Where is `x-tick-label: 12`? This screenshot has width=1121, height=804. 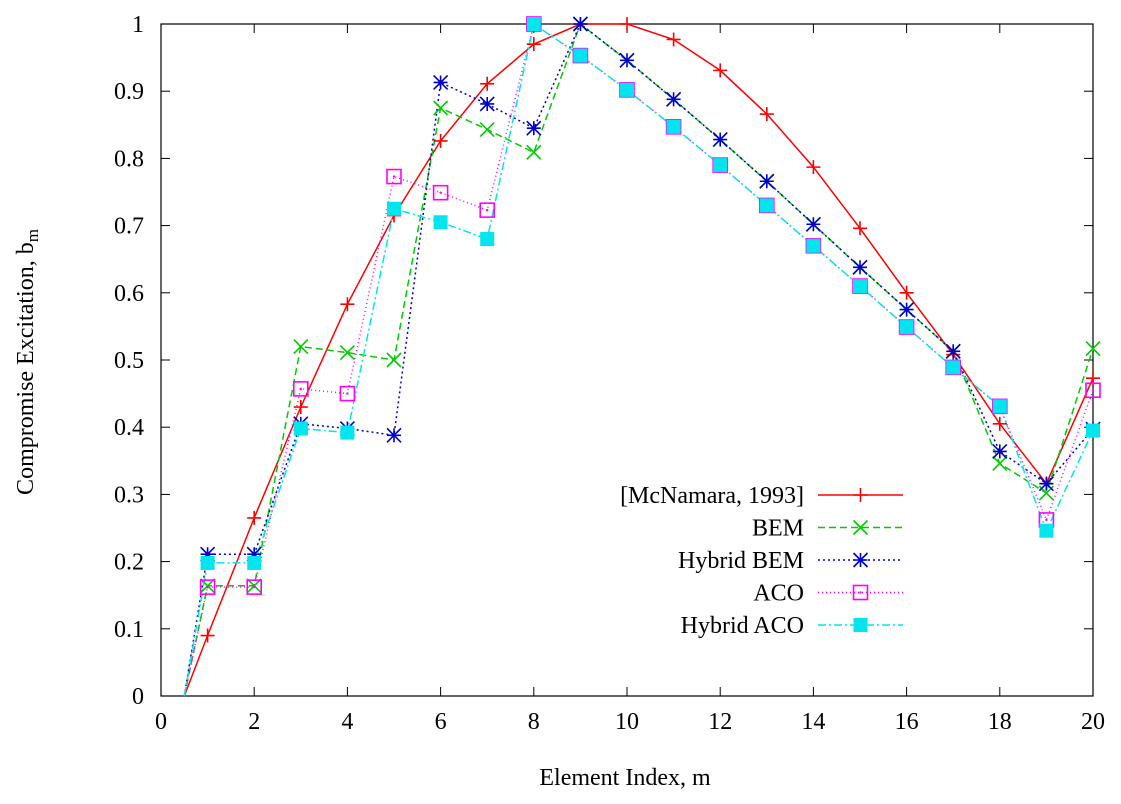 x-tick-label: 12 is located at coordinates (720, 722).